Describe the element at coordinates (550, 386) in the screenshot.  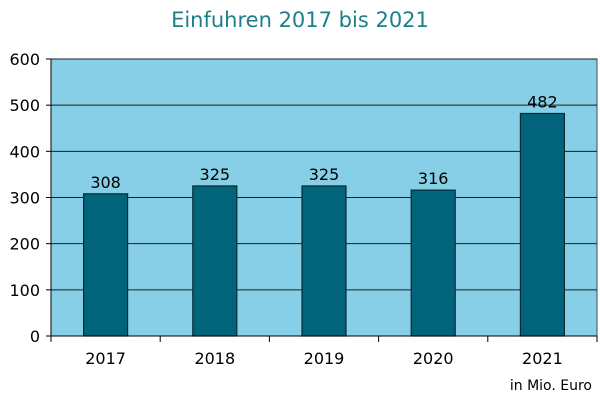
I see `unit-note: in Mio. Euro` at that location.